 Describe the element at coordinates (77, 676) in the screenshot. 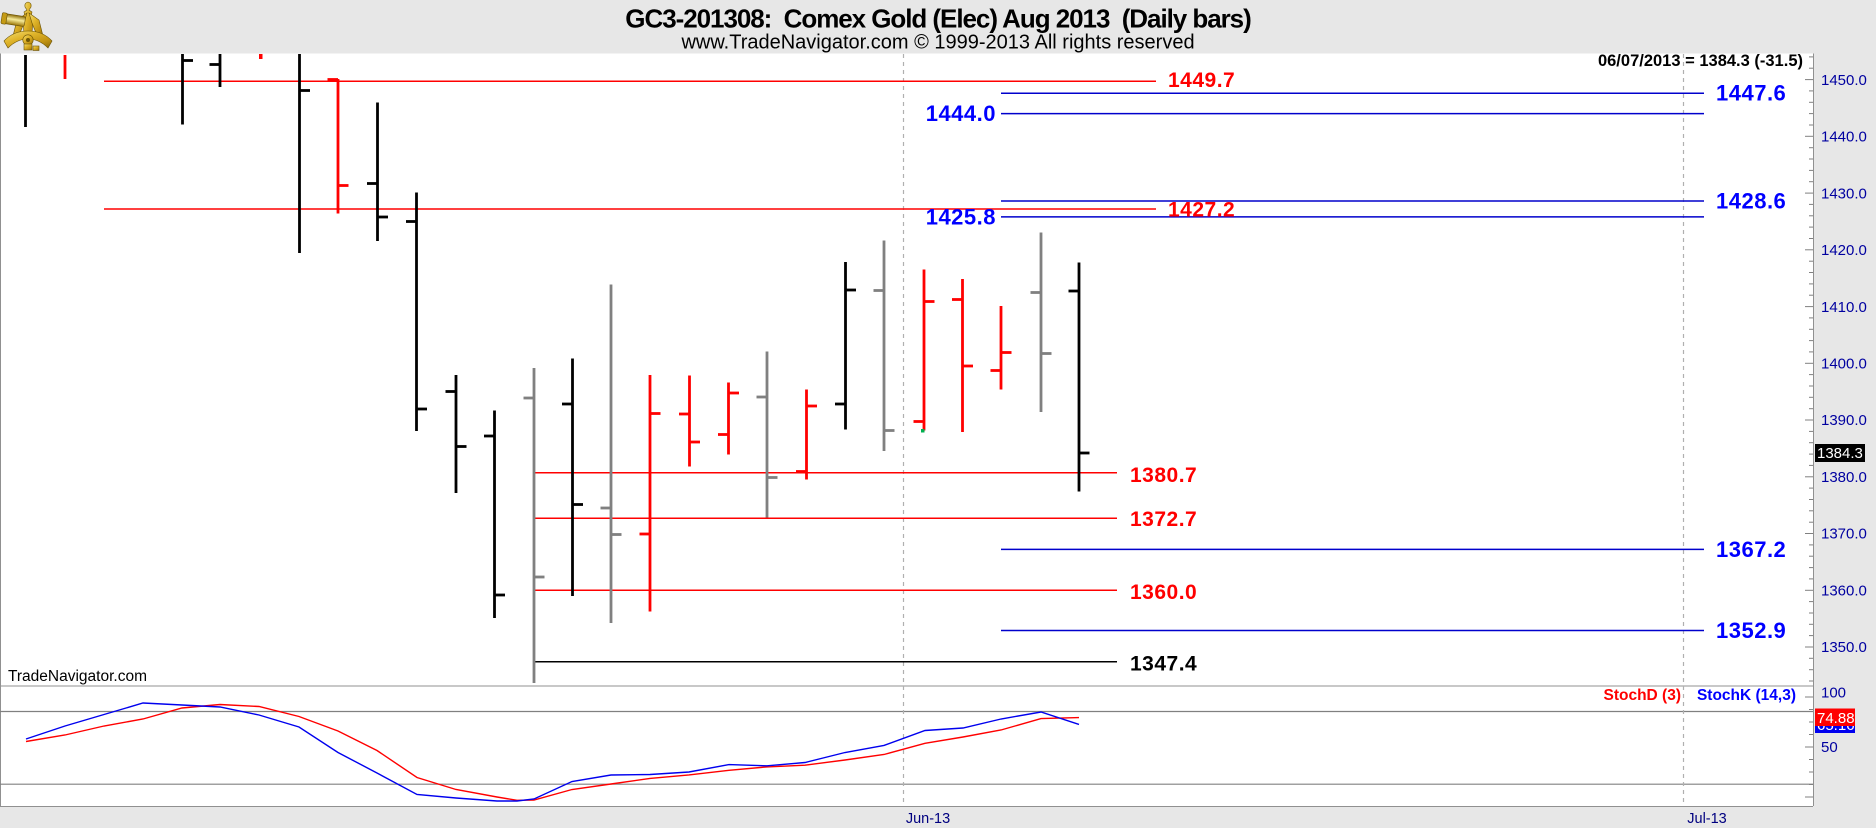

I see `svg-text: TradeNavigator.com` at that location.